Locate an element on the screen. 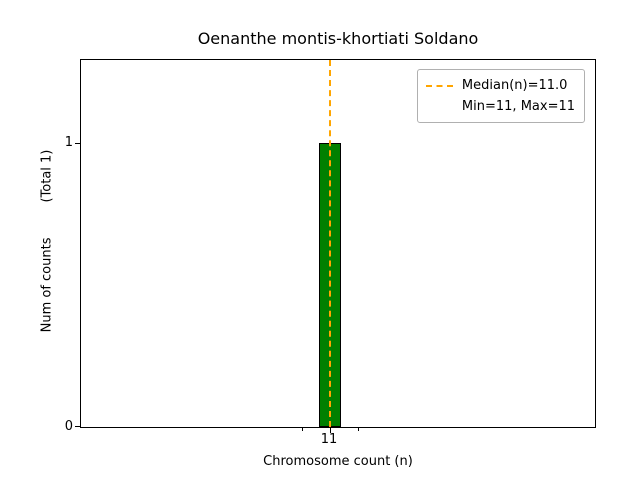  x-axis-label: Chromosome count (n) is located at coordinates (338, 461).